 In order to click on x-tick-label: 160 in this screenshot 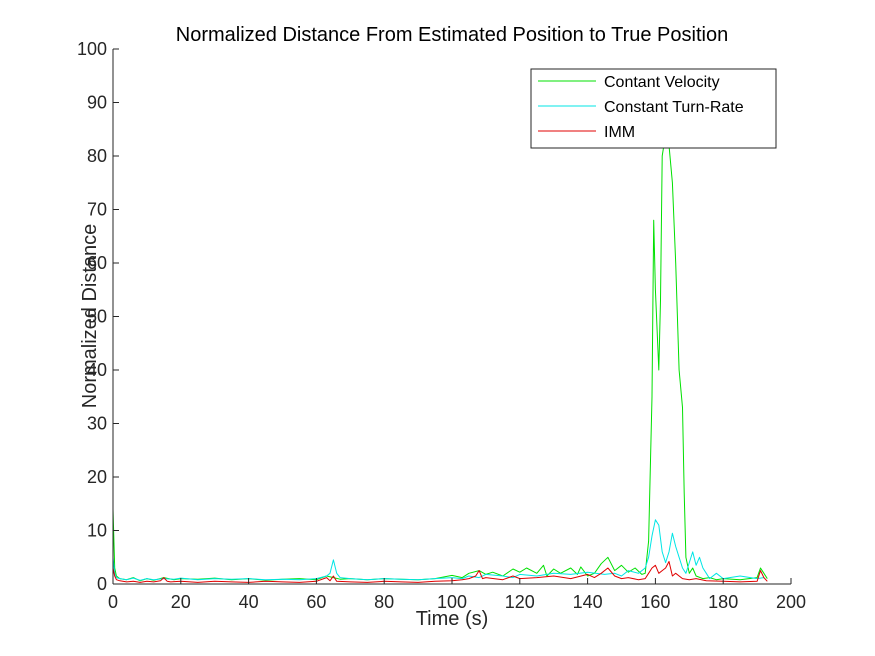, I will do `click(655, 602)`.